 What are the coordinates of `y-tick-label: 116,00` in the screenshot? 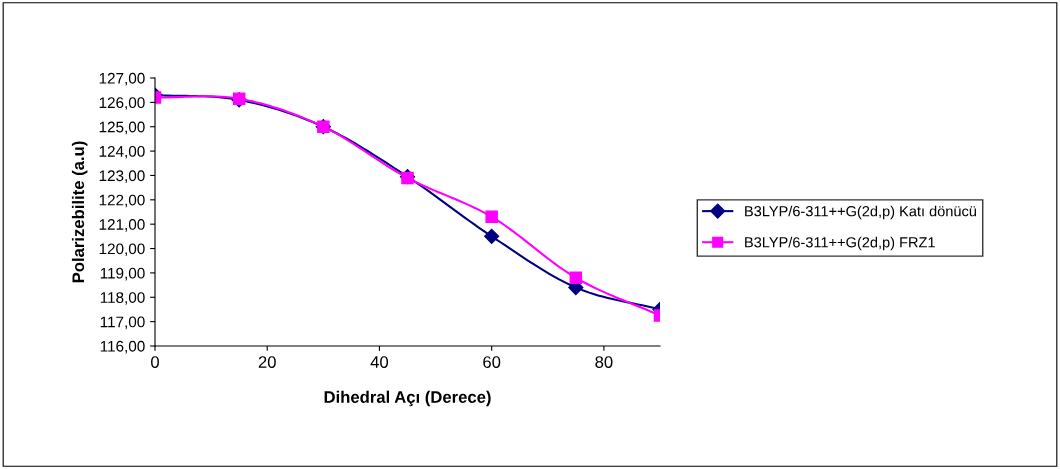 It's located at (122, 347).